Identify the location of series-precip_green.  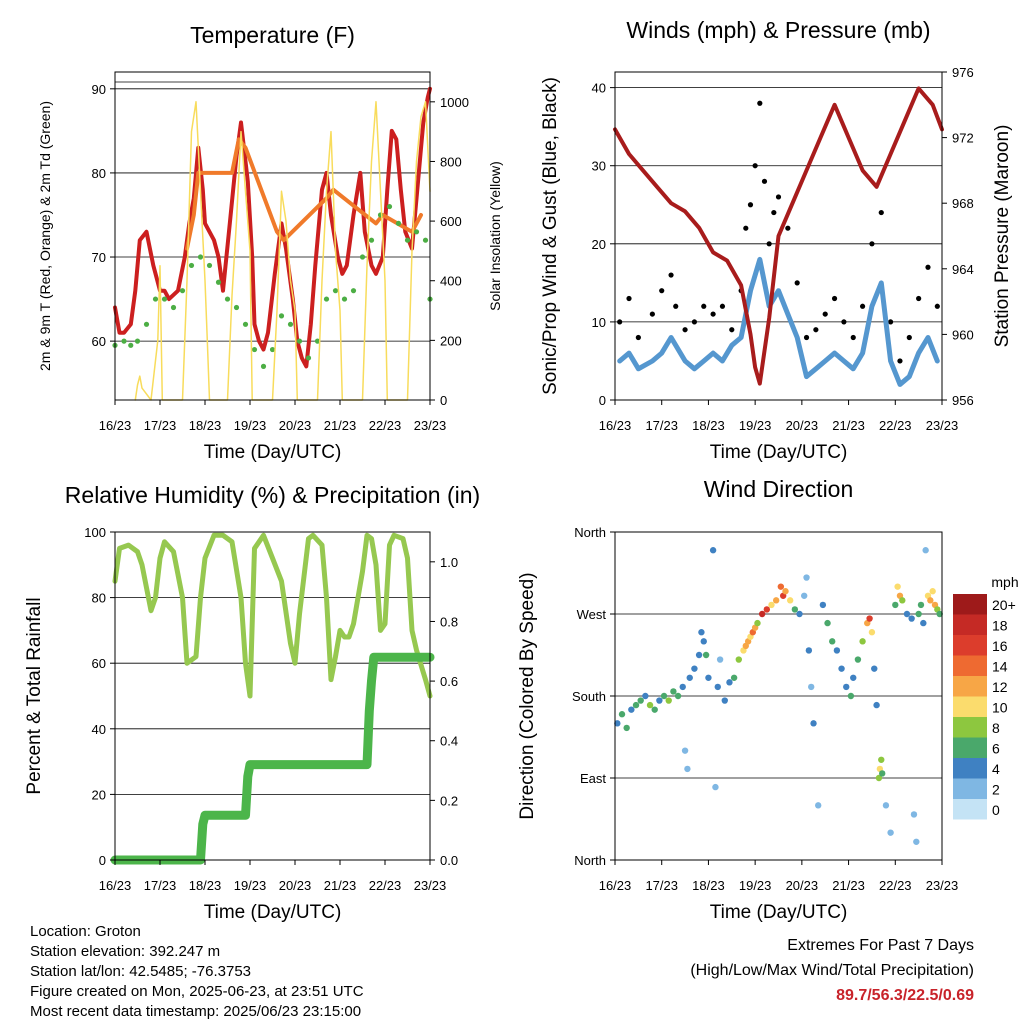
(272, 758).